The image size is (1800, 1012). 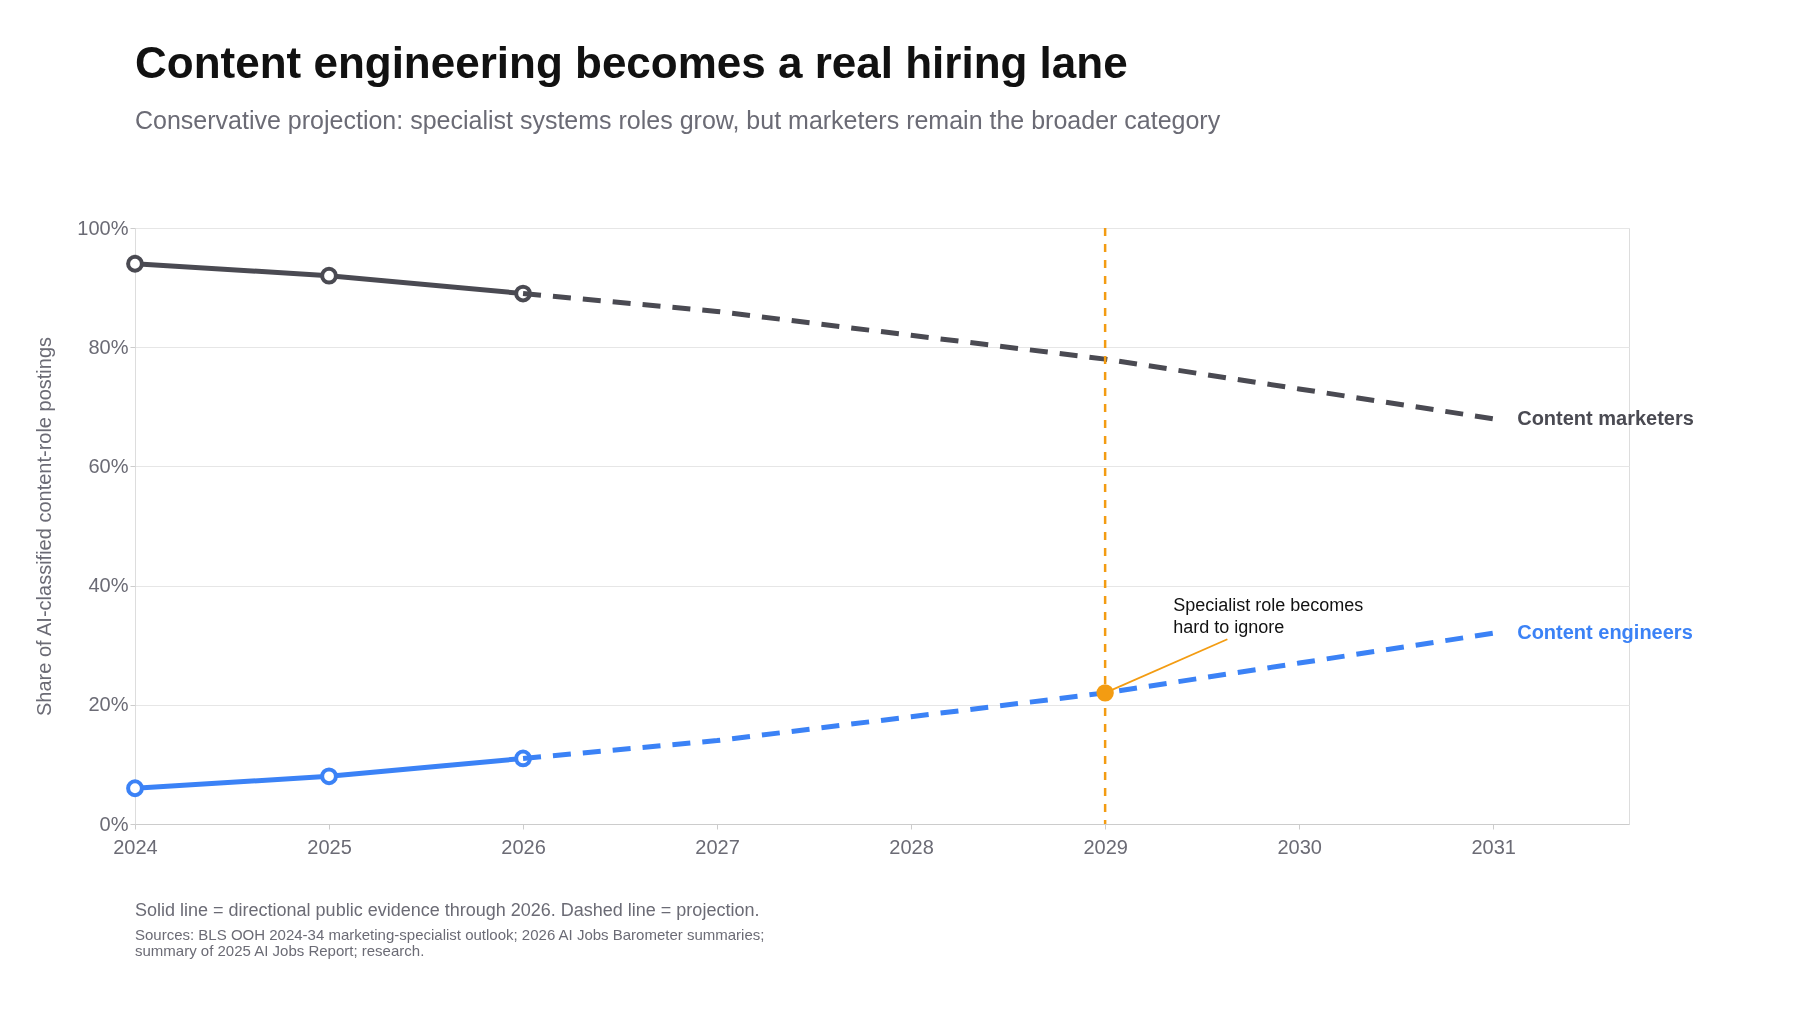 What do you see at coordinates (717, 846) in the screenshot?
I see `x-tick-label: 2027` at bounding box center [717, 846].